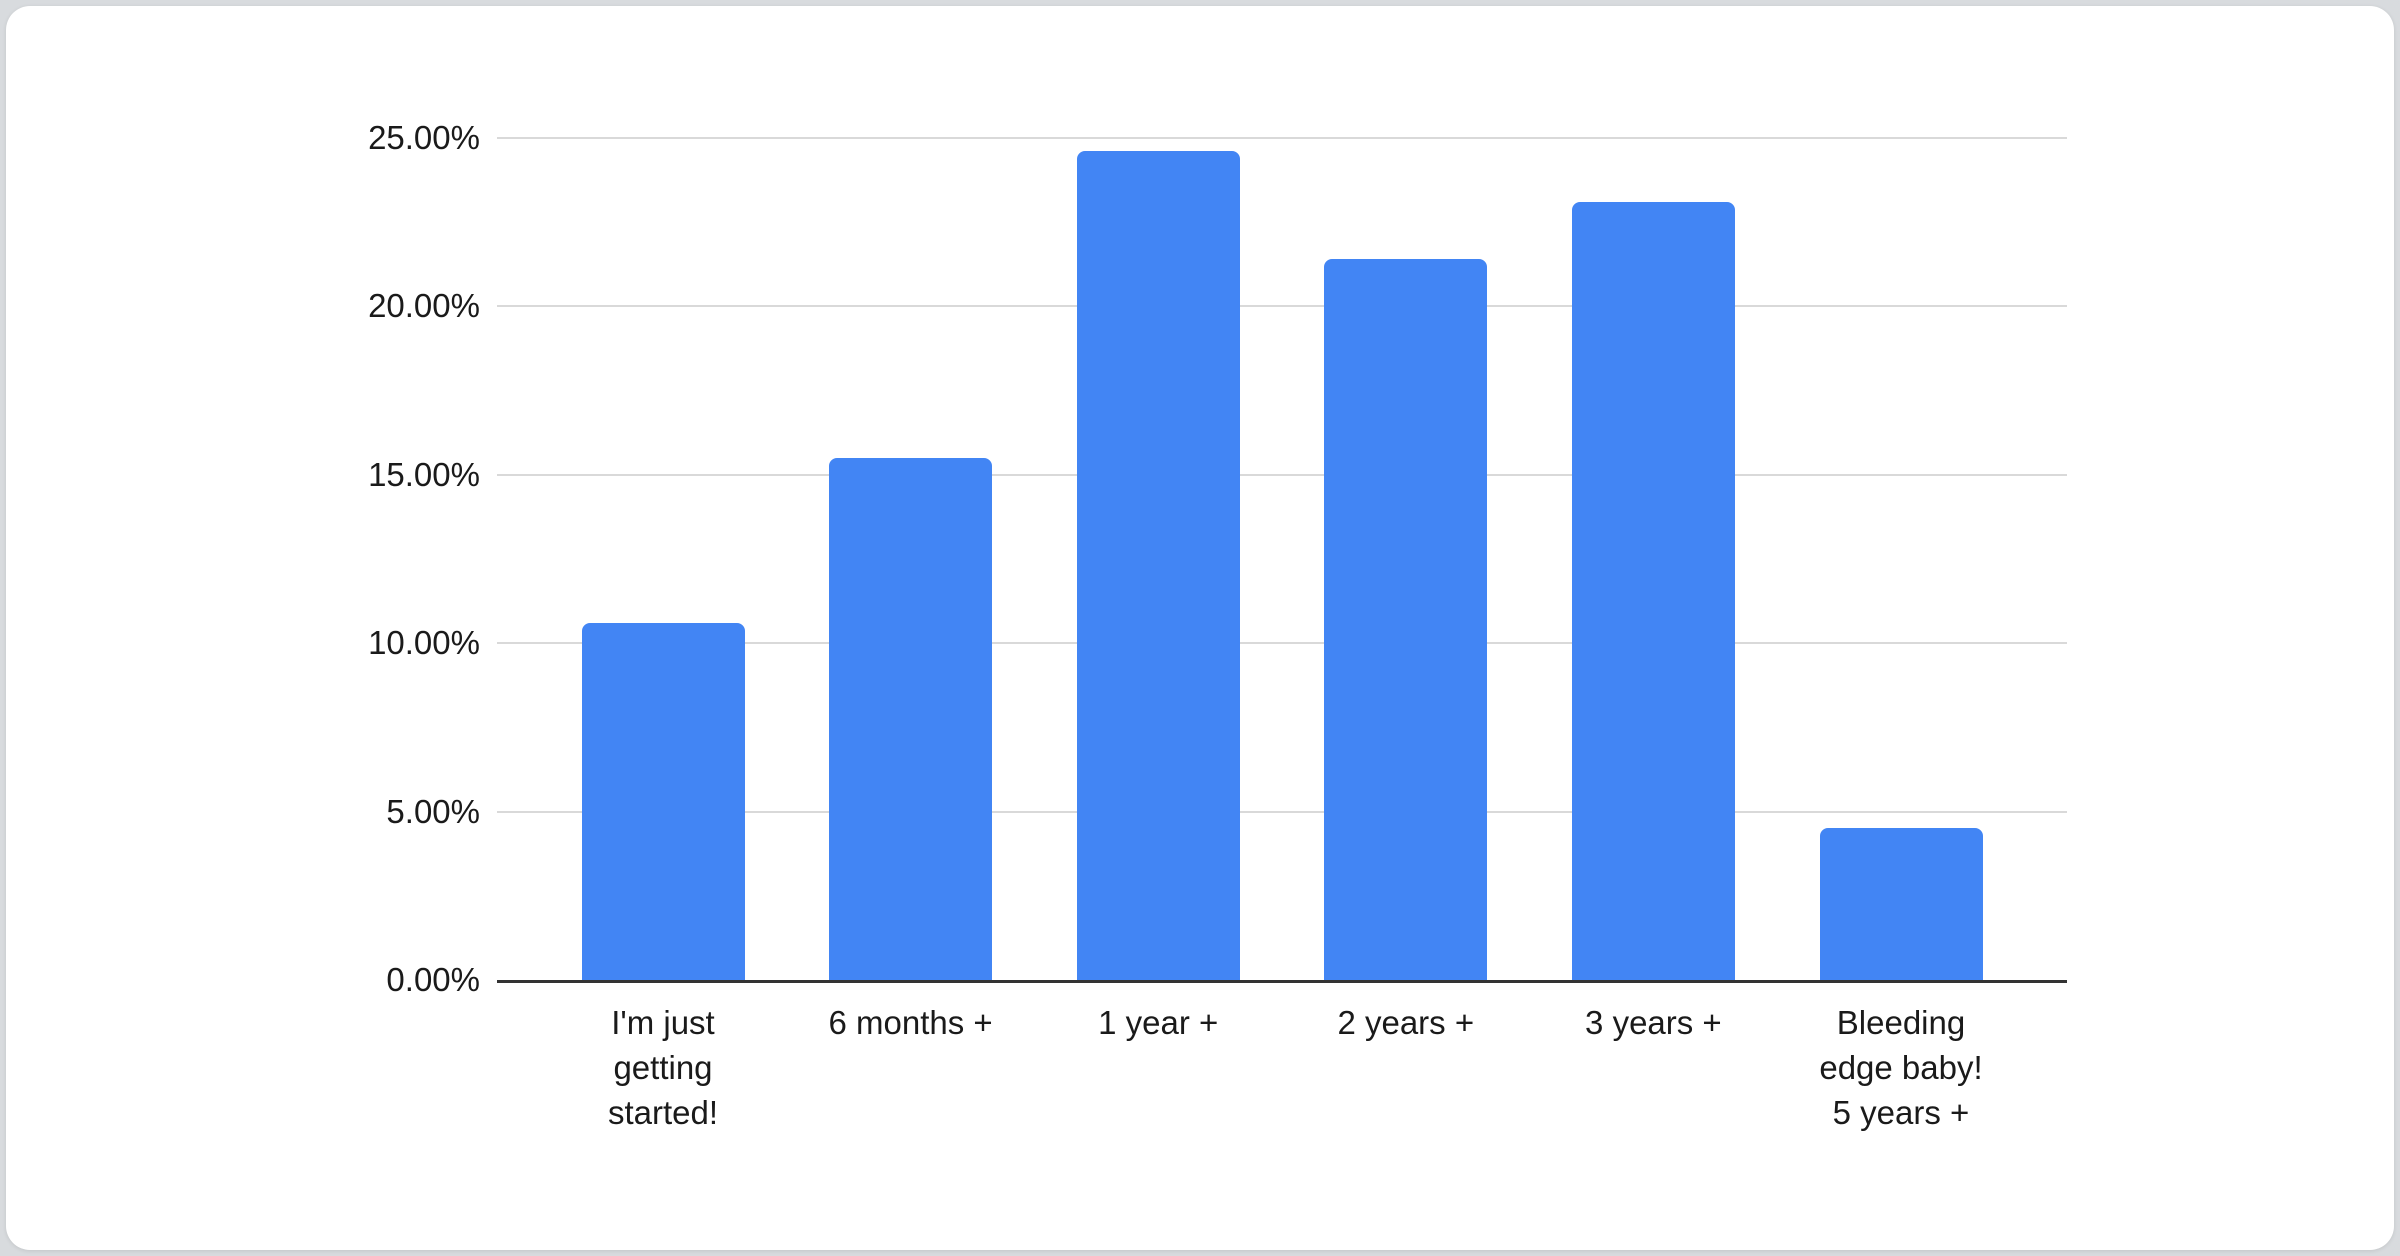 The image size is (2400, 1256). What do you see at coordinates (1282, 981) in the screenshot?
I see `x-axis-line` at bounding box center [1282, 981].